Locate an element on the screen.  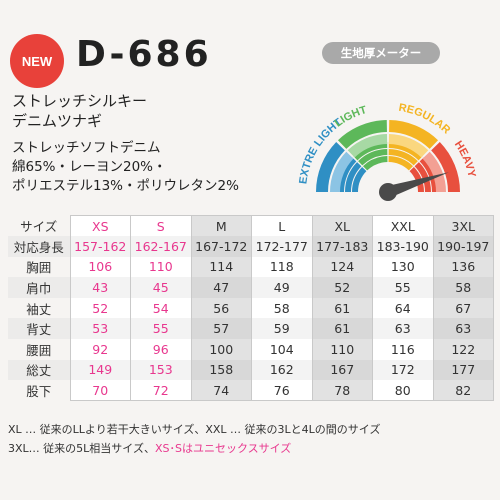
table-cell: 177 is located at coordinates (463, 370).